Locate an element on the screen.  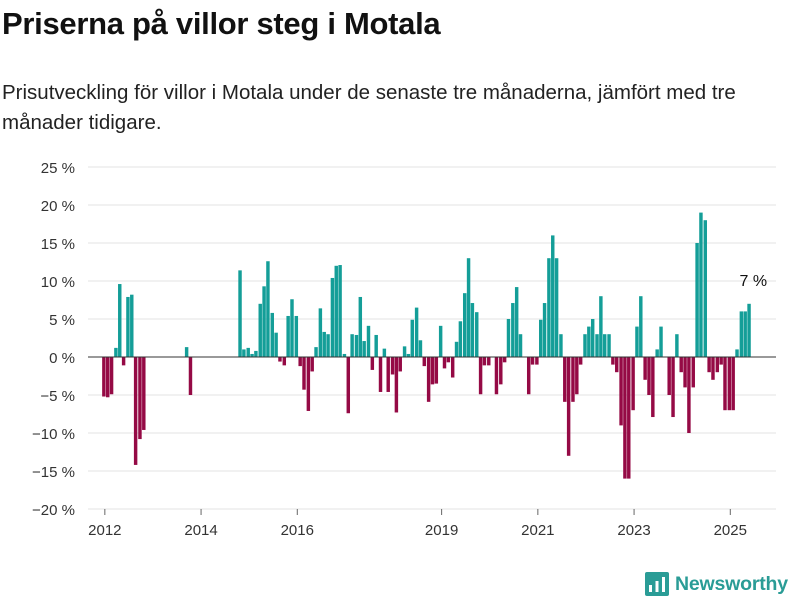
y-tick-label: −5 % is located at coordinates (57, 396).